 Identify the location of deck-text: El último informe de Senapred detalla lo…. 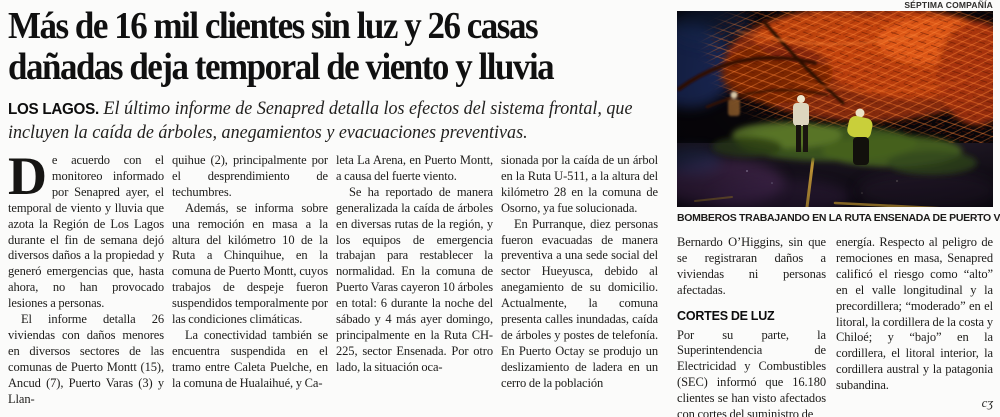
(320, 120).